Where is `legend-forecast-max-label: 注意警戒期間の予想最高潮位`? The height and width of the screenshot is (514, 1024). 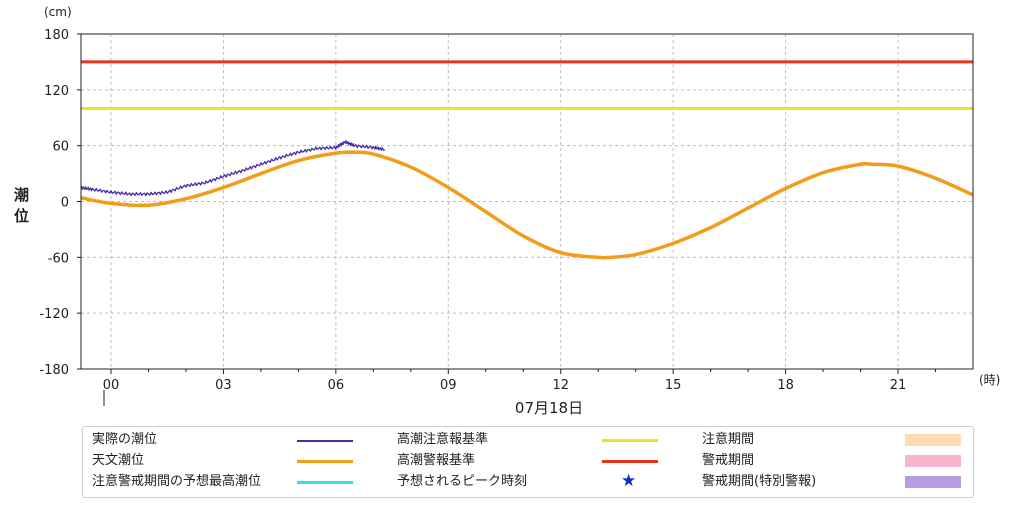
legend-forecast-max-label: 注意警戒期間の予想最高潮位 is located at coordinates (177, 481).